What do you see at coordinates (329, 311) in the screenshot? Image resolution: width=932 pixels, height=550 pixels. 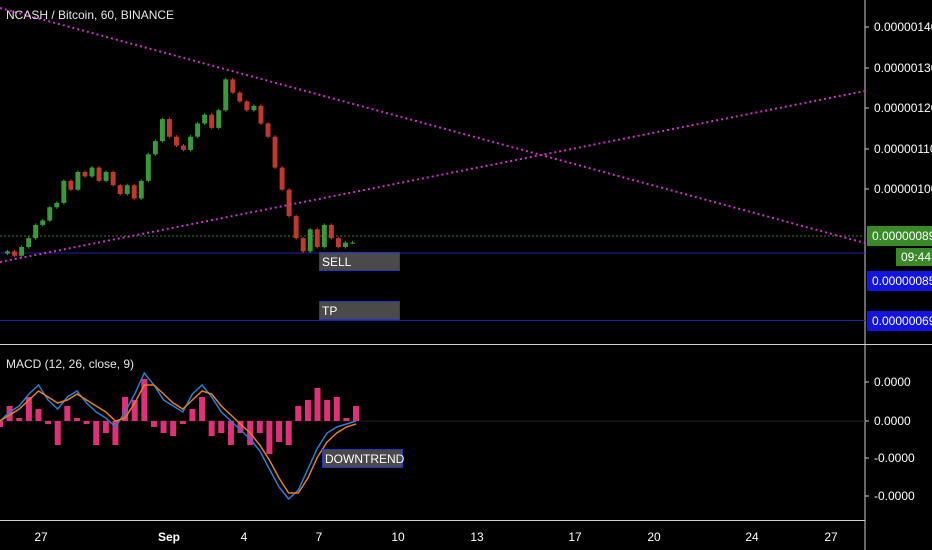 I see `tp-annotation-label: TP` at bounding box center [329, 311].